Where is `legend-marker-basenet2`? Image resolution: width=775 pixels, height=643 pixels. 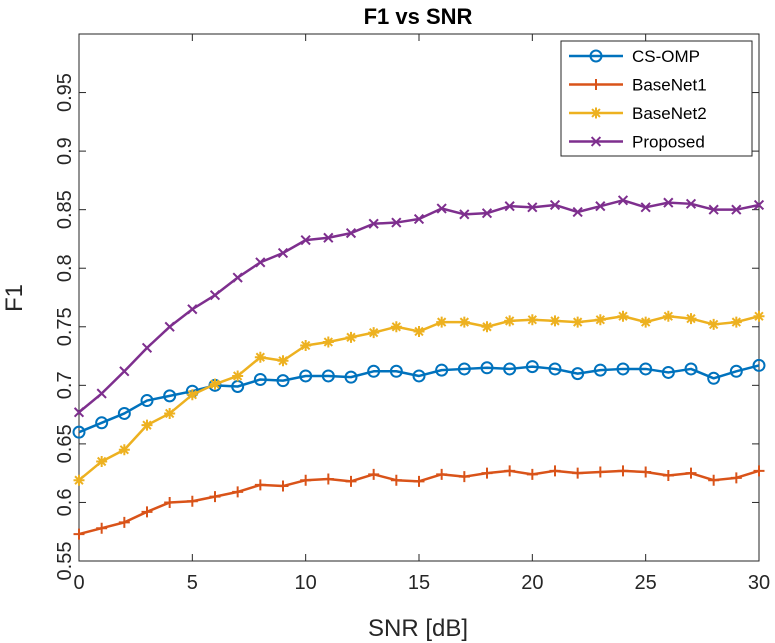 legend-marker-basenet2 is located at coordinates (596, 113).